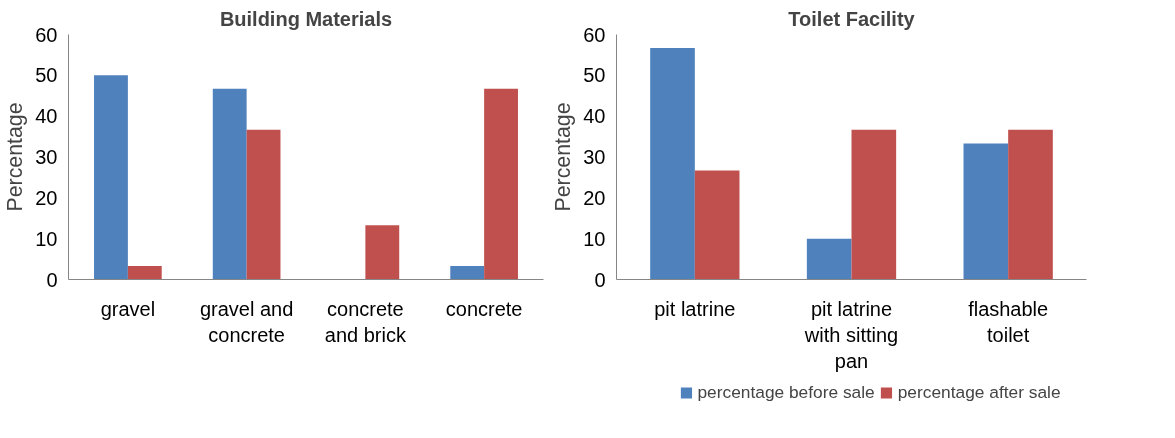 The height and width of the screenshot is (438, 1175). What do you see at coordinates (852, 18) in the screenshot?
I see `chart-title: Toilet Facility` at bounding box center [852, 18].